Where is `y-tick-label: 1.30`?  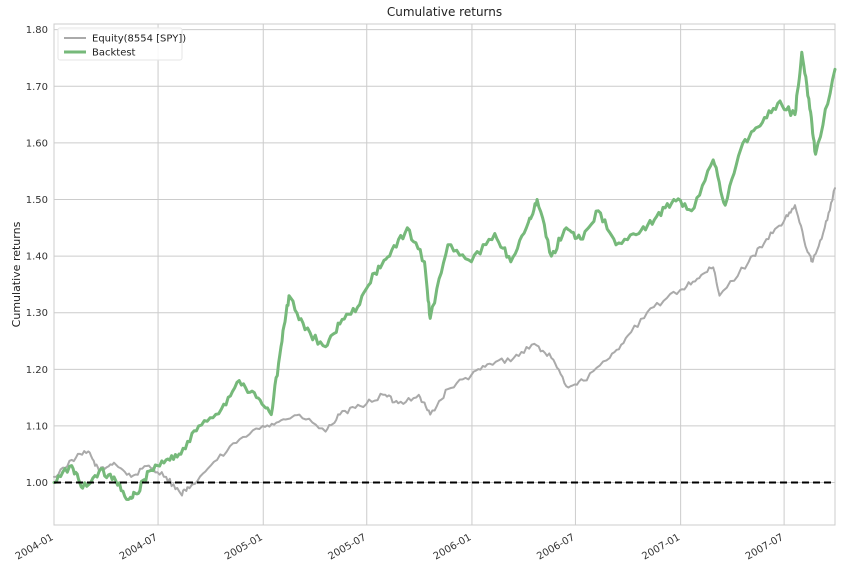
y-tick-label: 1.30 is located at coordinates (37, 313).